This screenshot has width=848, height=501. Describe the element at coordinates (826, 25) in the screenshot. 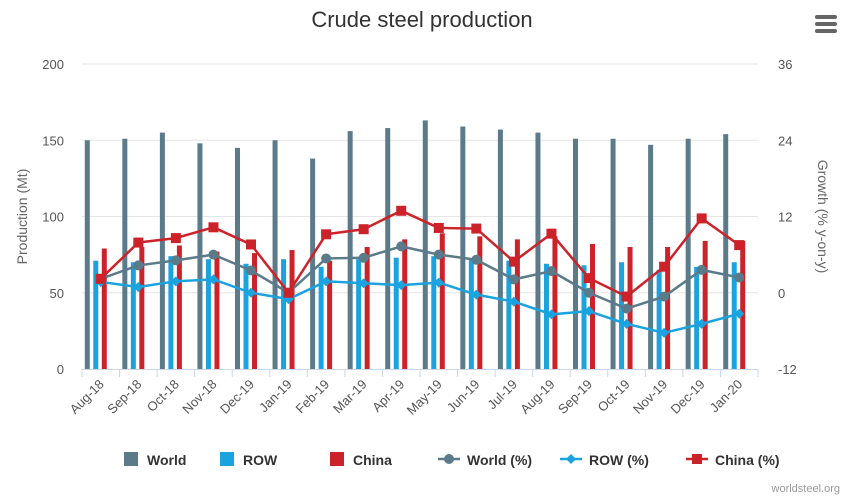

I see `menu-icon` at that location.